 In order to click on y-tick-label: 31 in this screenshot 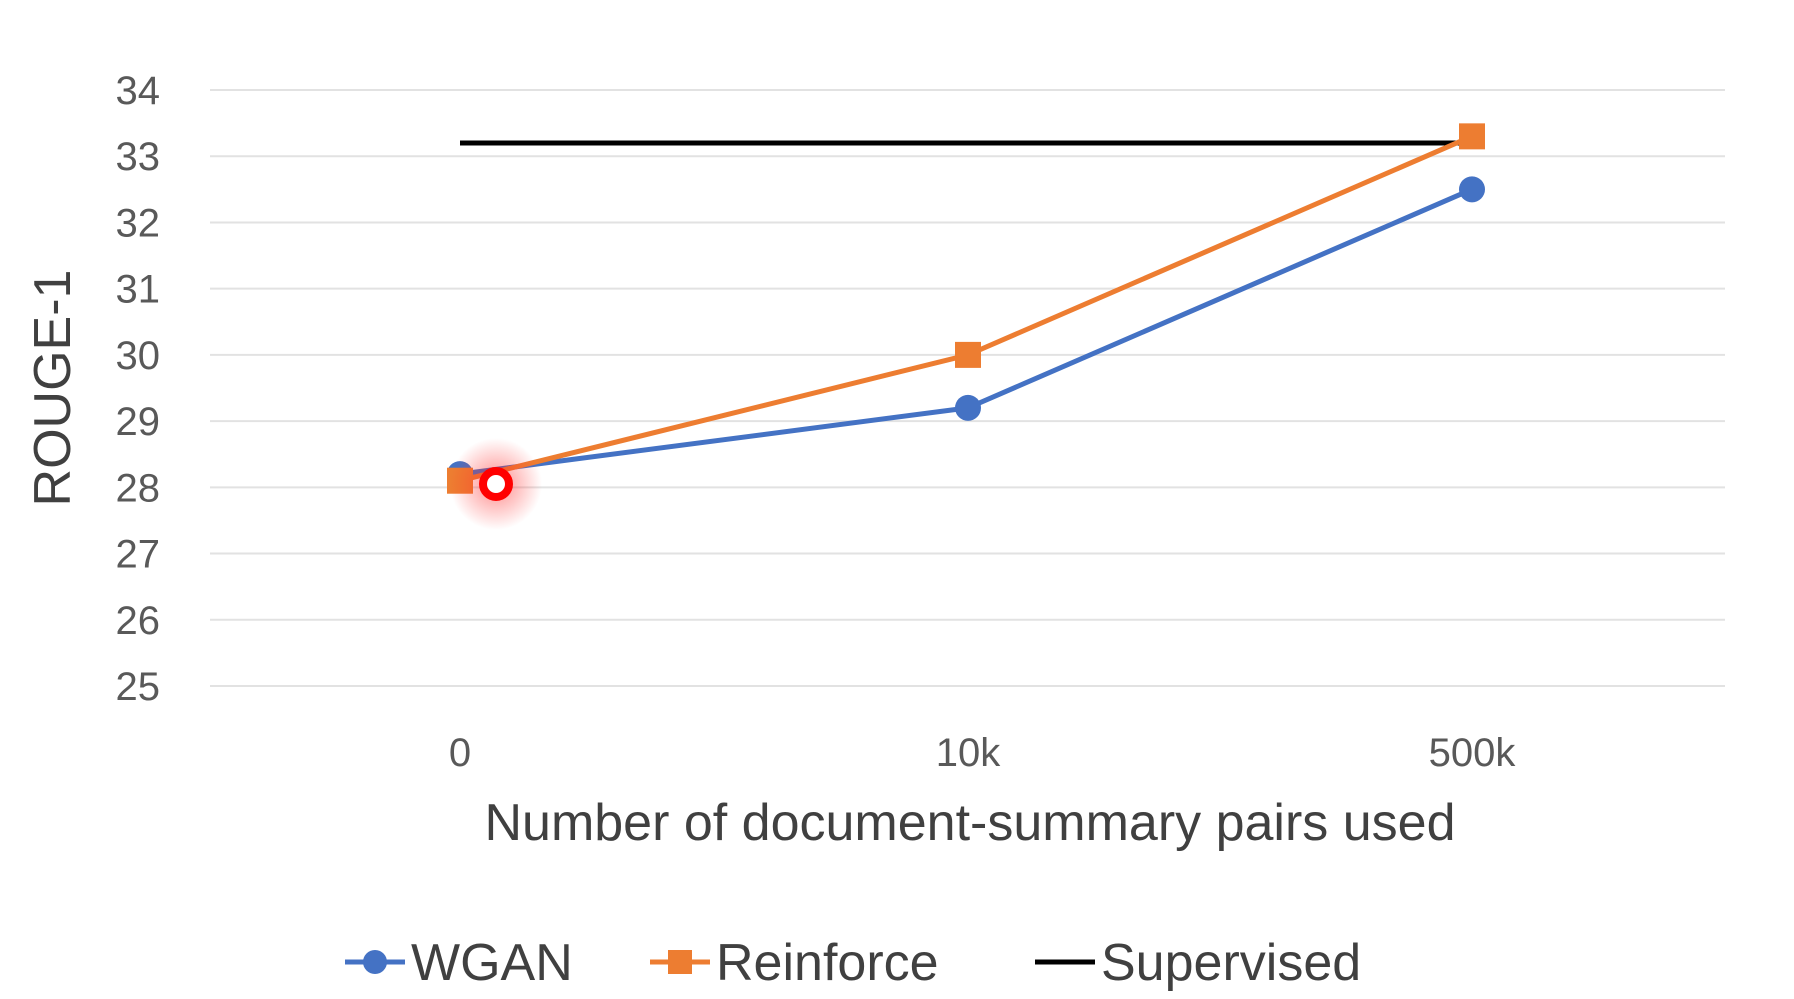, I will do `click(138, 290)`.